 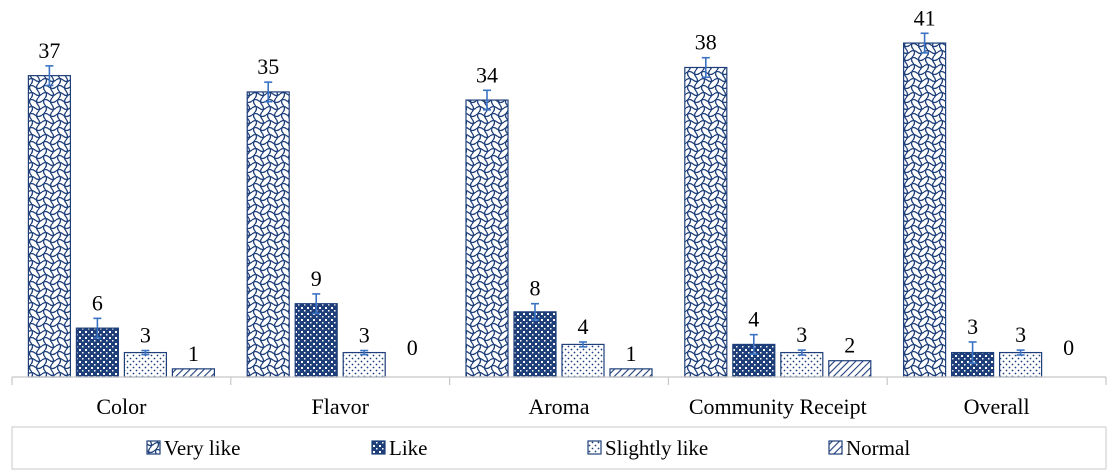 What do you see at coordinates (49, 50) in the screenshot?
I see `data-label: 37` at bounding box center [49, 50].